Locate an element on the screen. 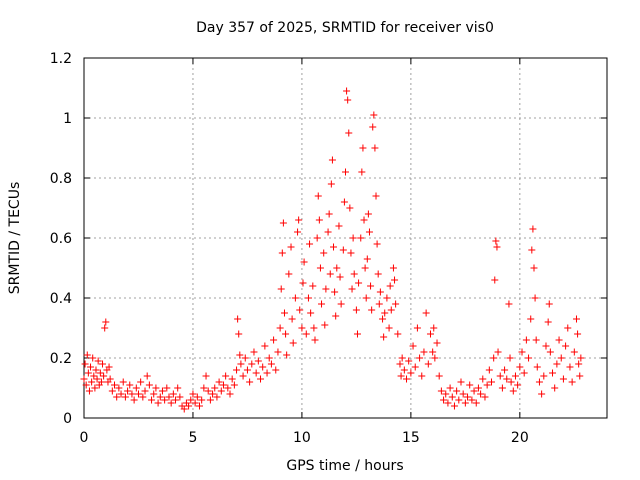 Image resolution: width=640 pixels, height=480 pixels. y-tick-label: 0.6 is located at coordinates (61, 239).